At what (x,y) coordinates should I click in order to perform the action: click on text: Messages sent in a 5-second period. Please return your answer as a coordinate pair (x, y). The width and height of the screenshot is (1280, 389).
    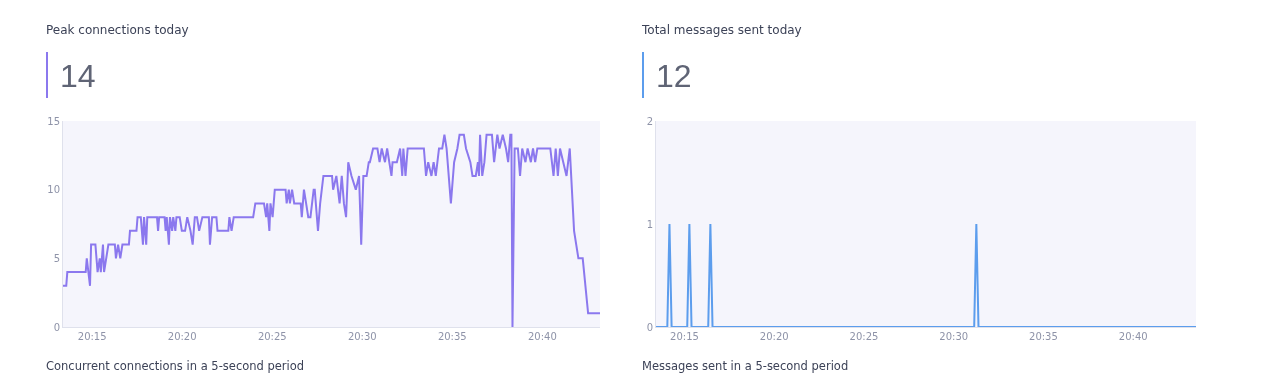
    Looking at the image, I should click on (745, 366).